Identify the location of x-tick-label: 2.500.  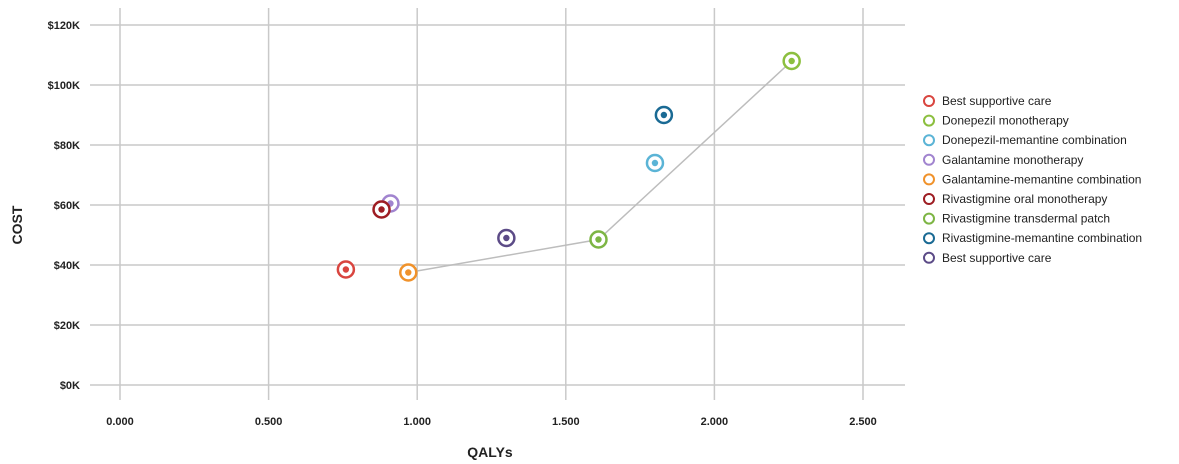
(863, 422).